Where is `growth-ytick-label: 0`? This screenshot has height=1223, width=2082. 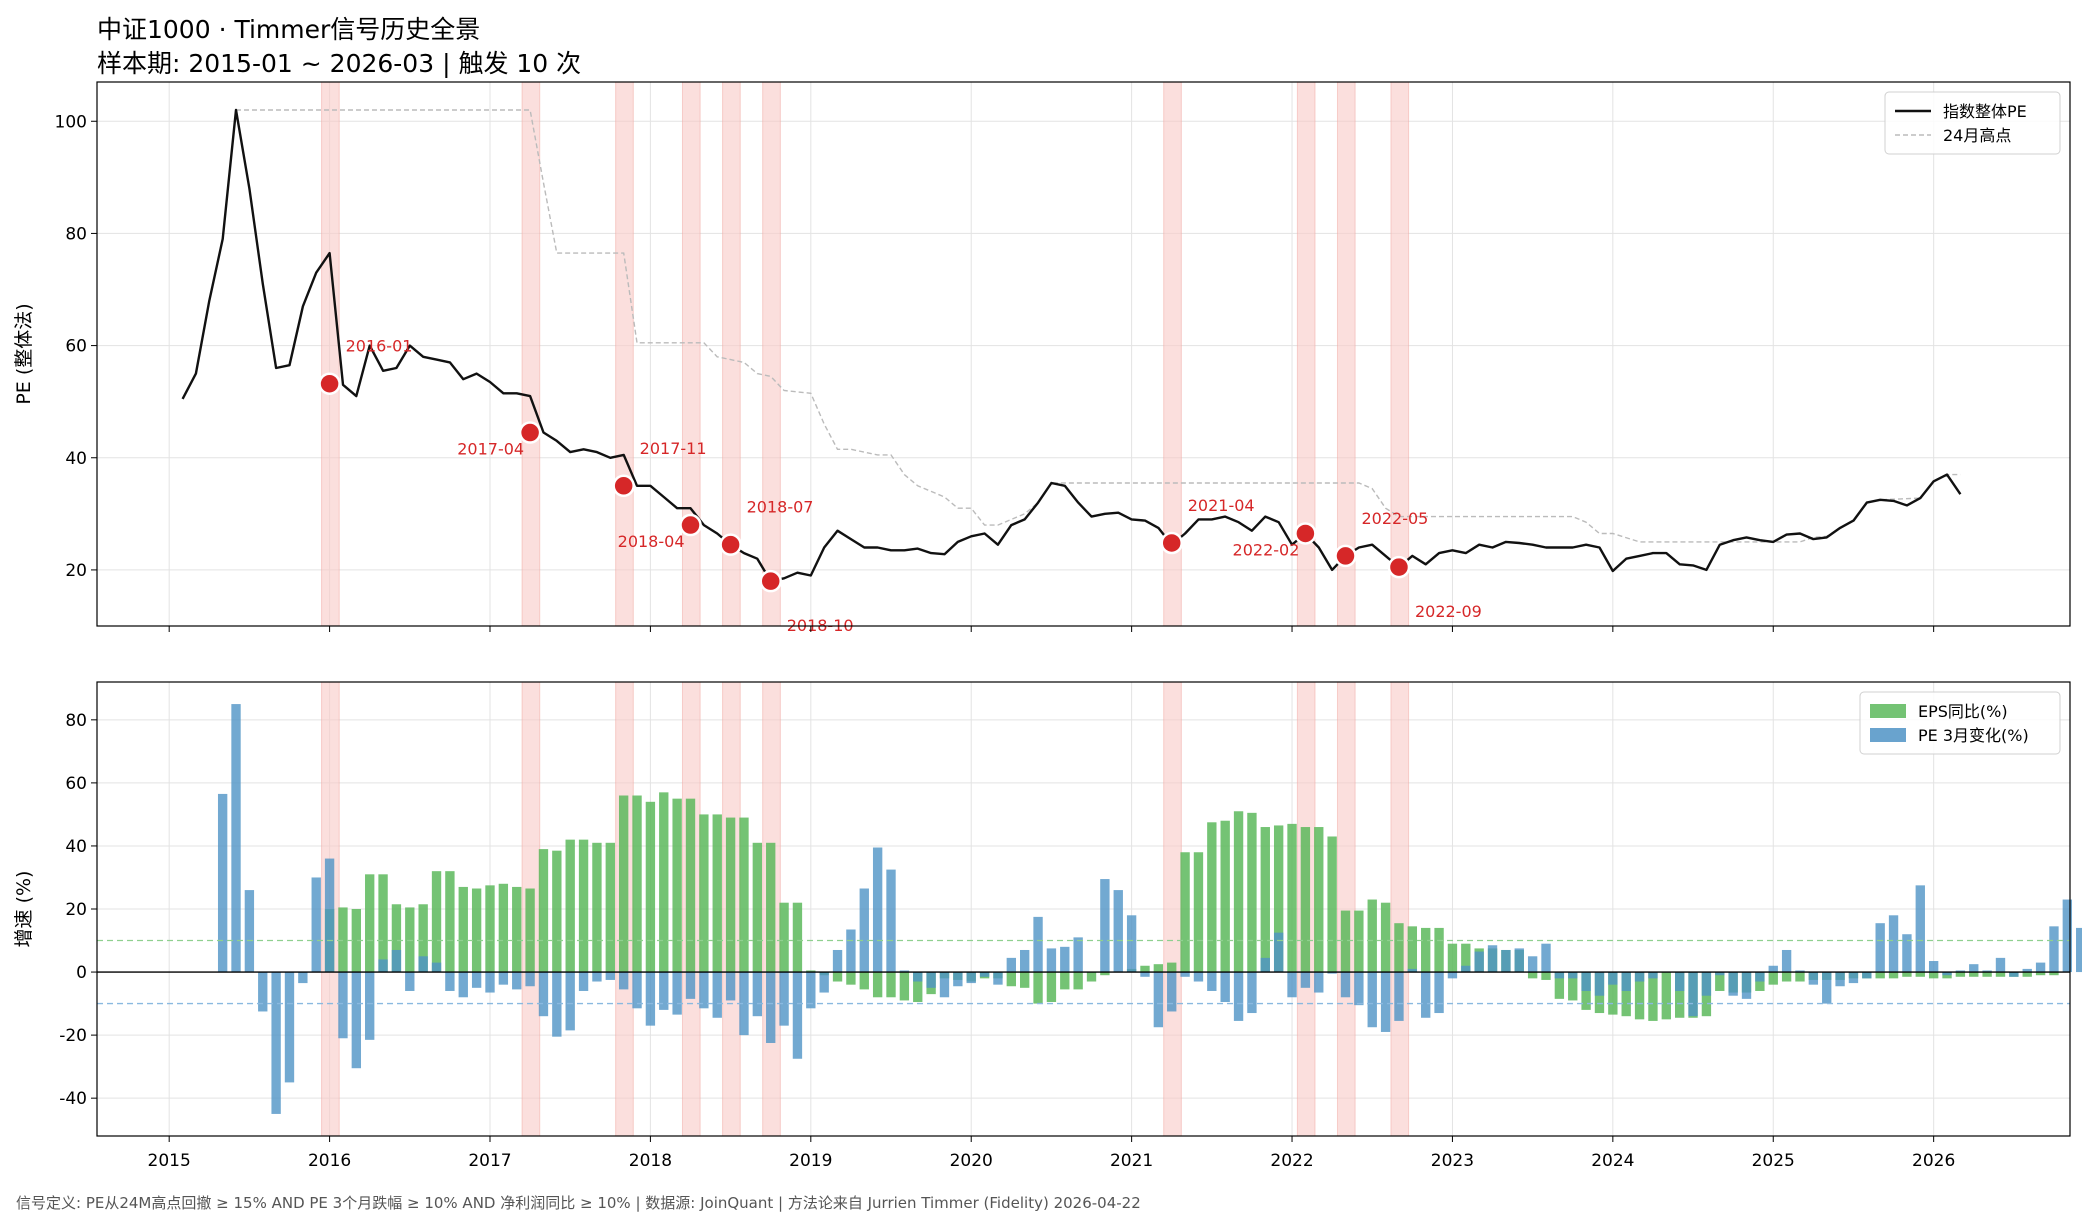
growth-ytick-label: 0 is located at coordinates (81, 973).